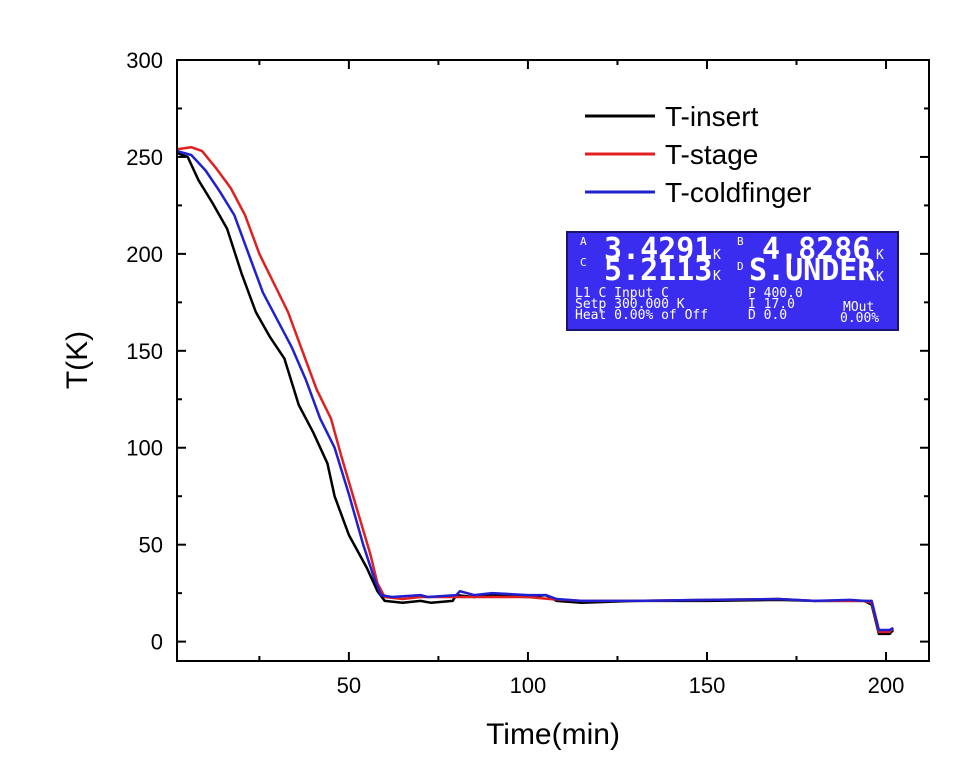 This screenshot has width=974, height=770. I want to click on lcd-line-setpoint: Setp 300.000 K, so click(630, 304).